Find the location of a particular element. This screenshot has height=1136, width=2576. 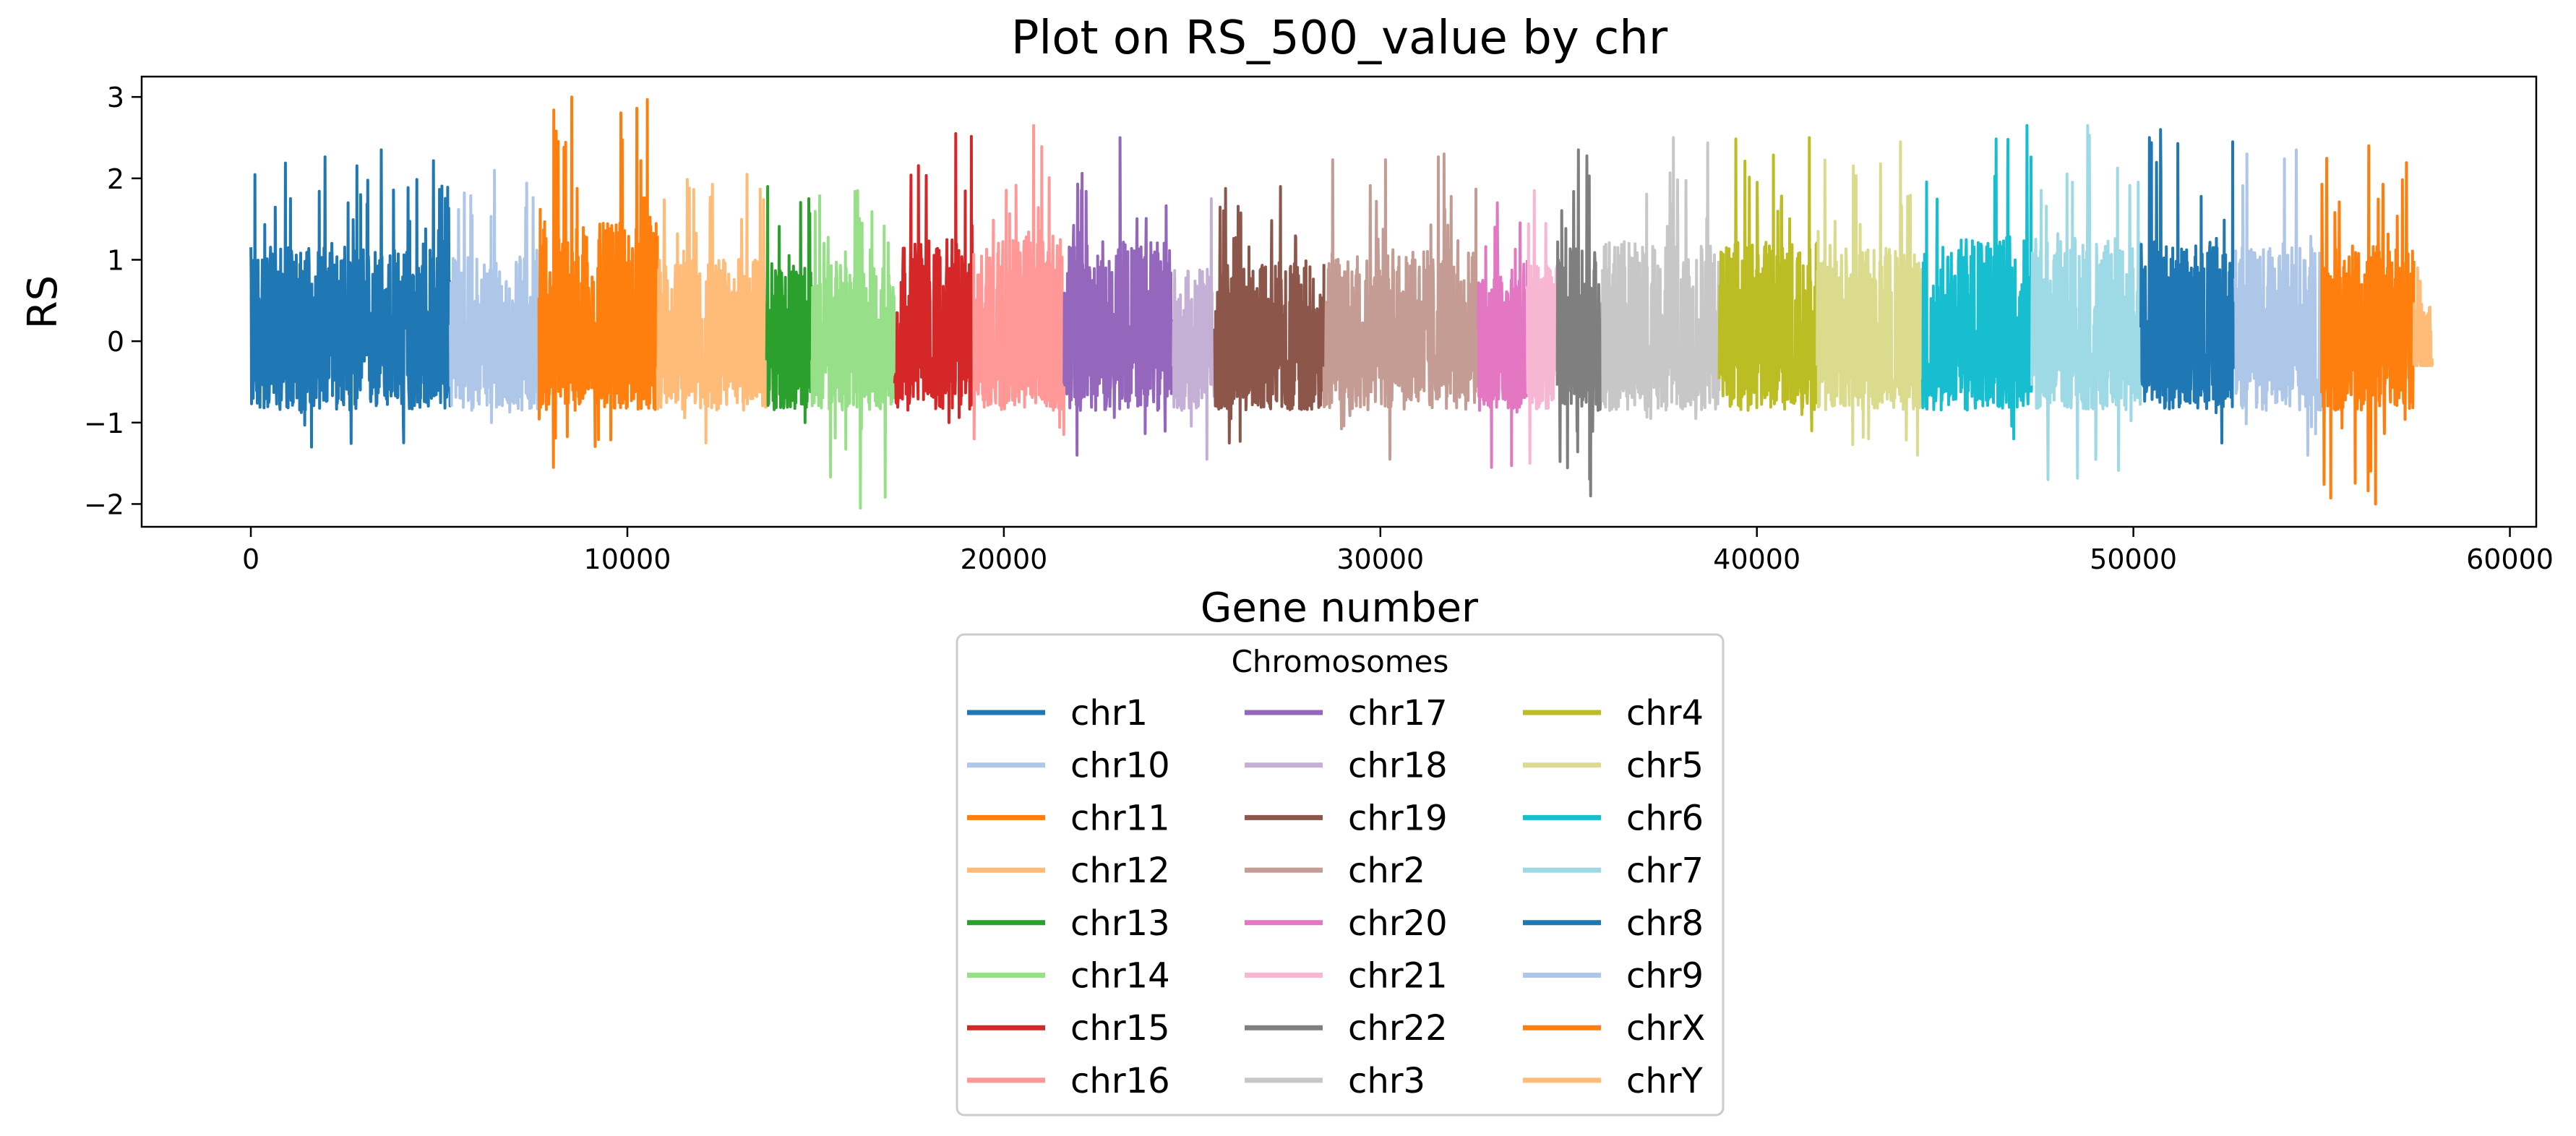

legend-item-chr20: chr20 is located at coordinates (1346, 924).